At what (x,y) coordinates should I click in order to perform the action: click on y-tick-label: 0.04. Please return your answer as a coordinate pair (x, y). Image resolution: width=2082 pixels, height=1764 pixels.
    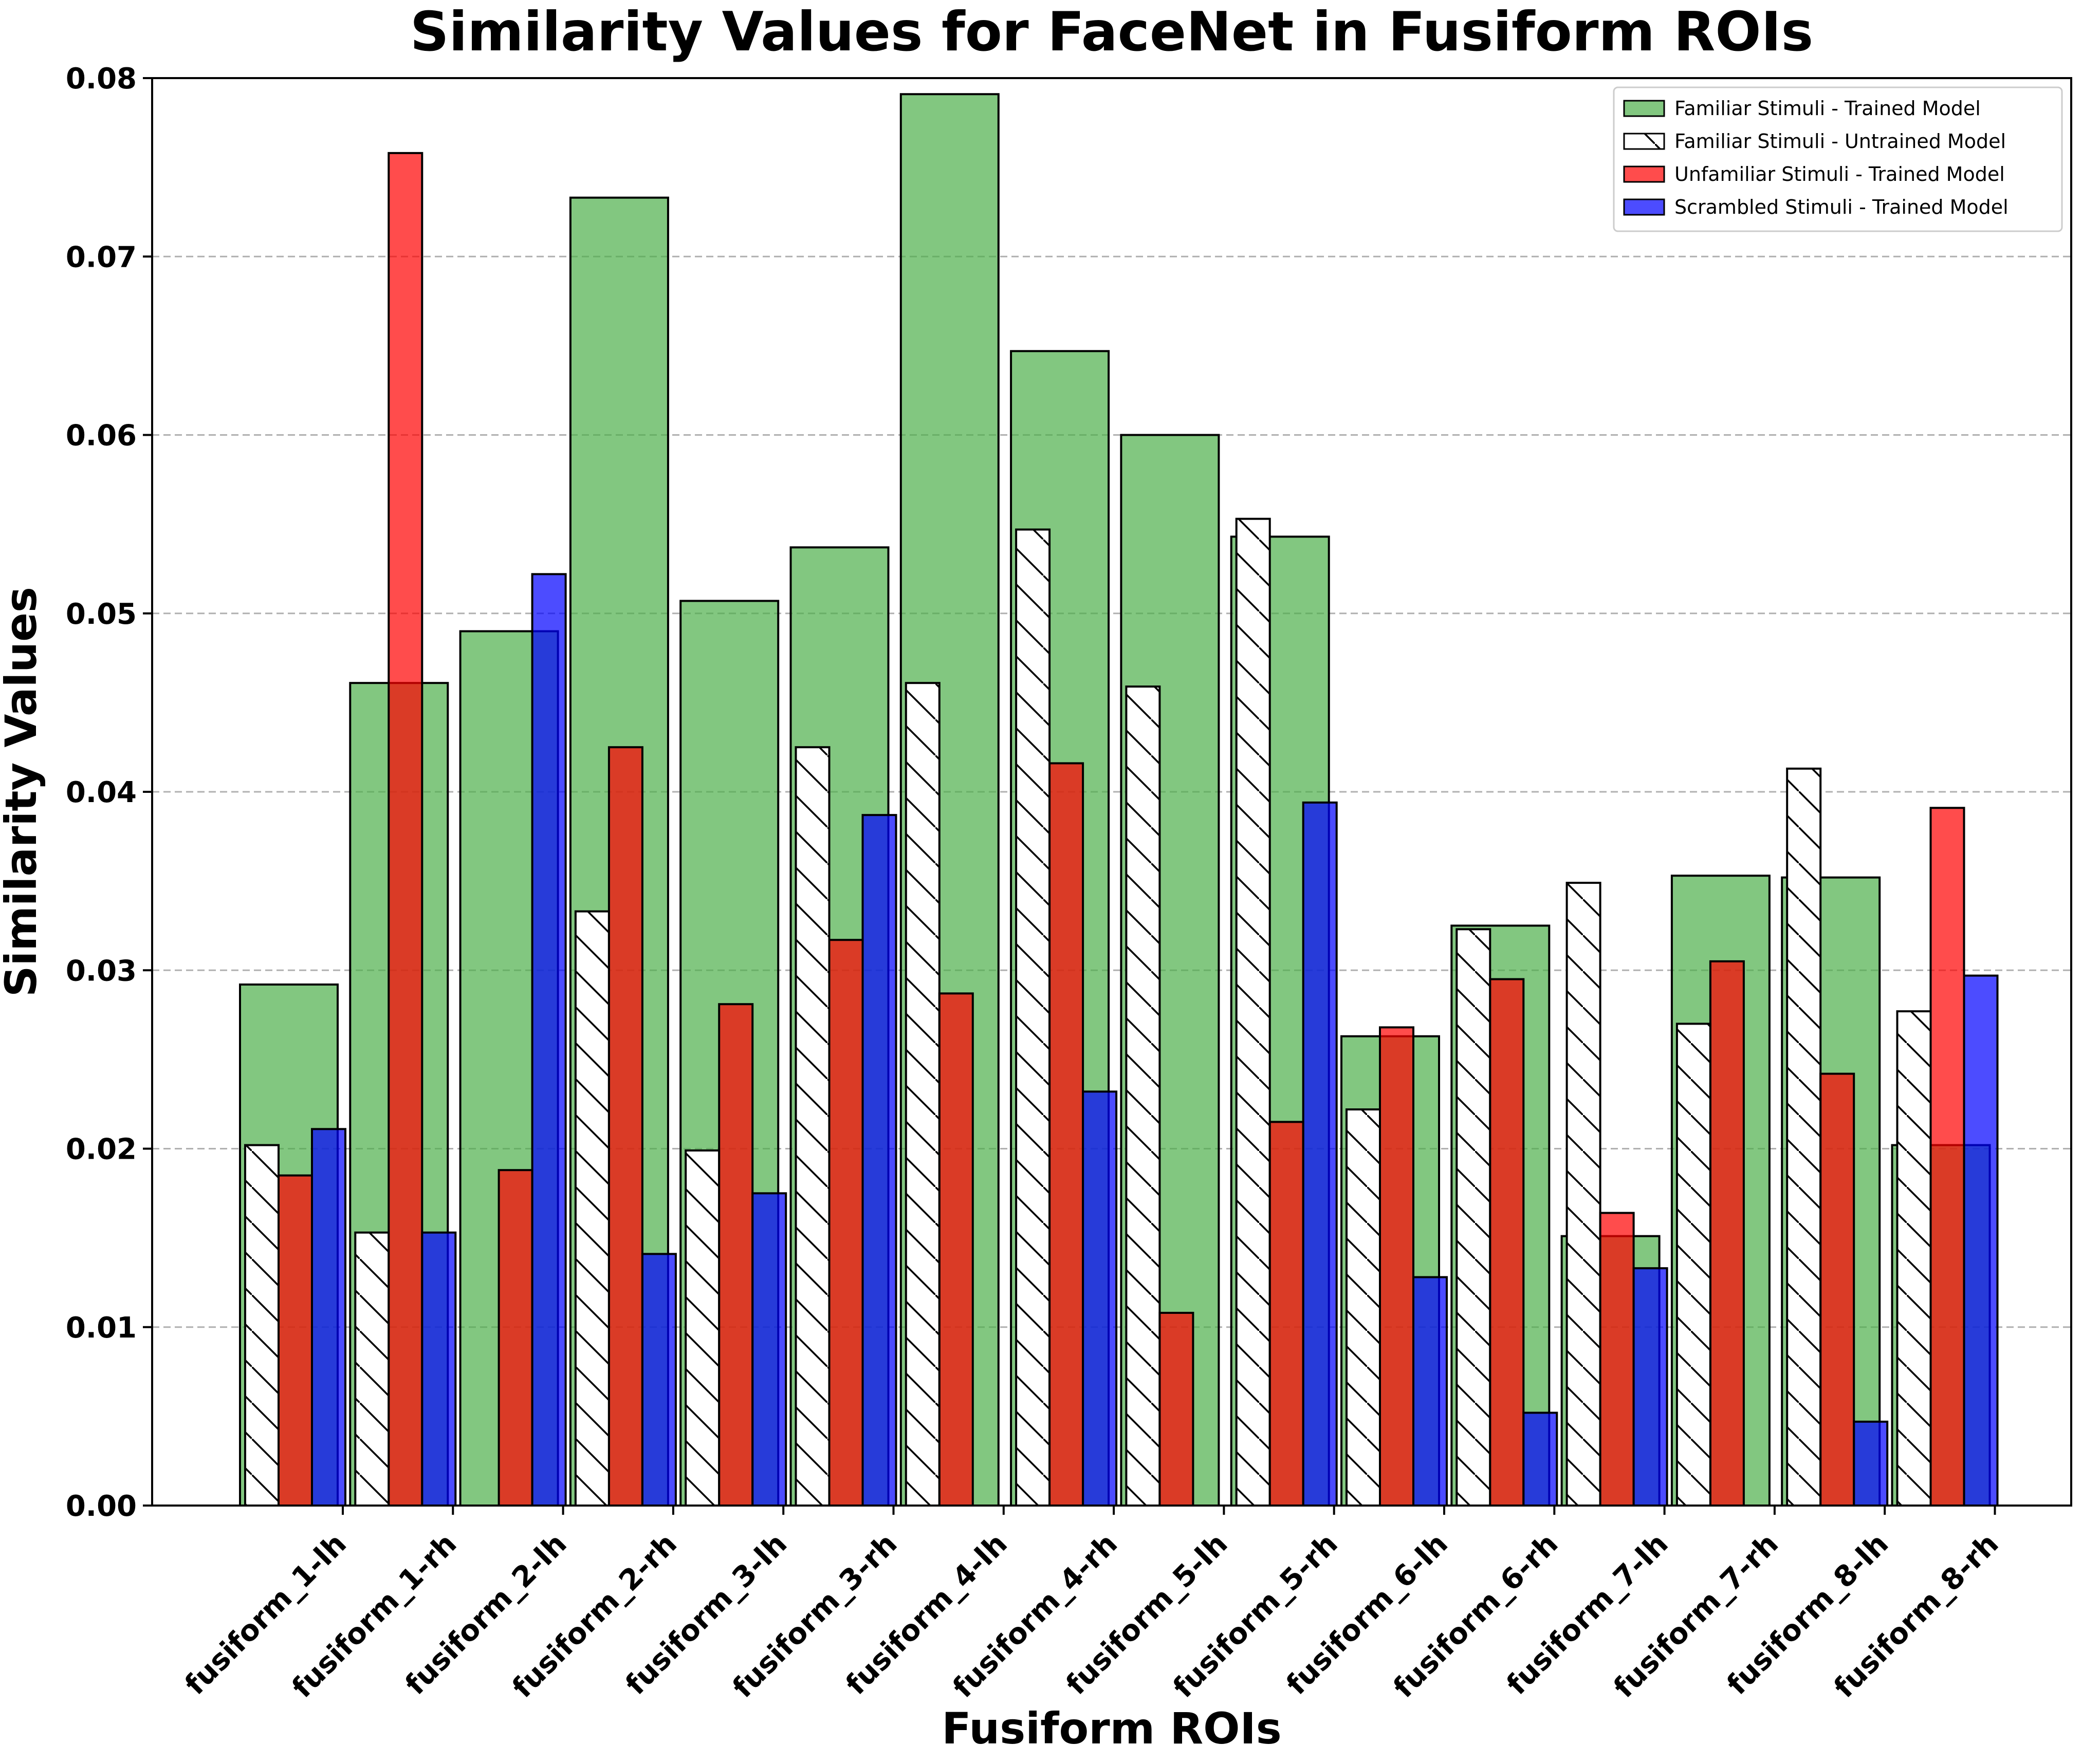
    Looking at the image, I should click on (101, 792).